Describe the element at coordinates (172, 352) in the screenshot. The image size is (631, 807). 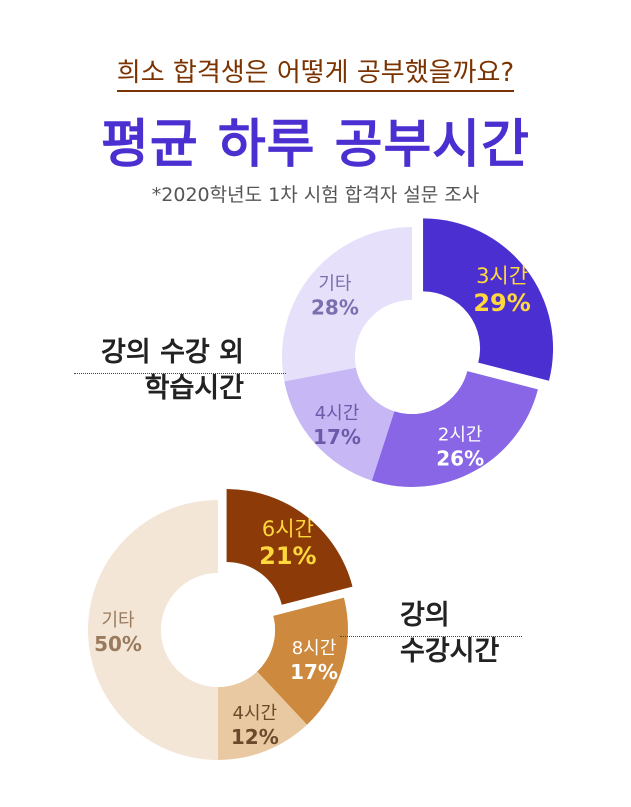
I see `chart1-label-line1: 강의 수강 외` at that location.